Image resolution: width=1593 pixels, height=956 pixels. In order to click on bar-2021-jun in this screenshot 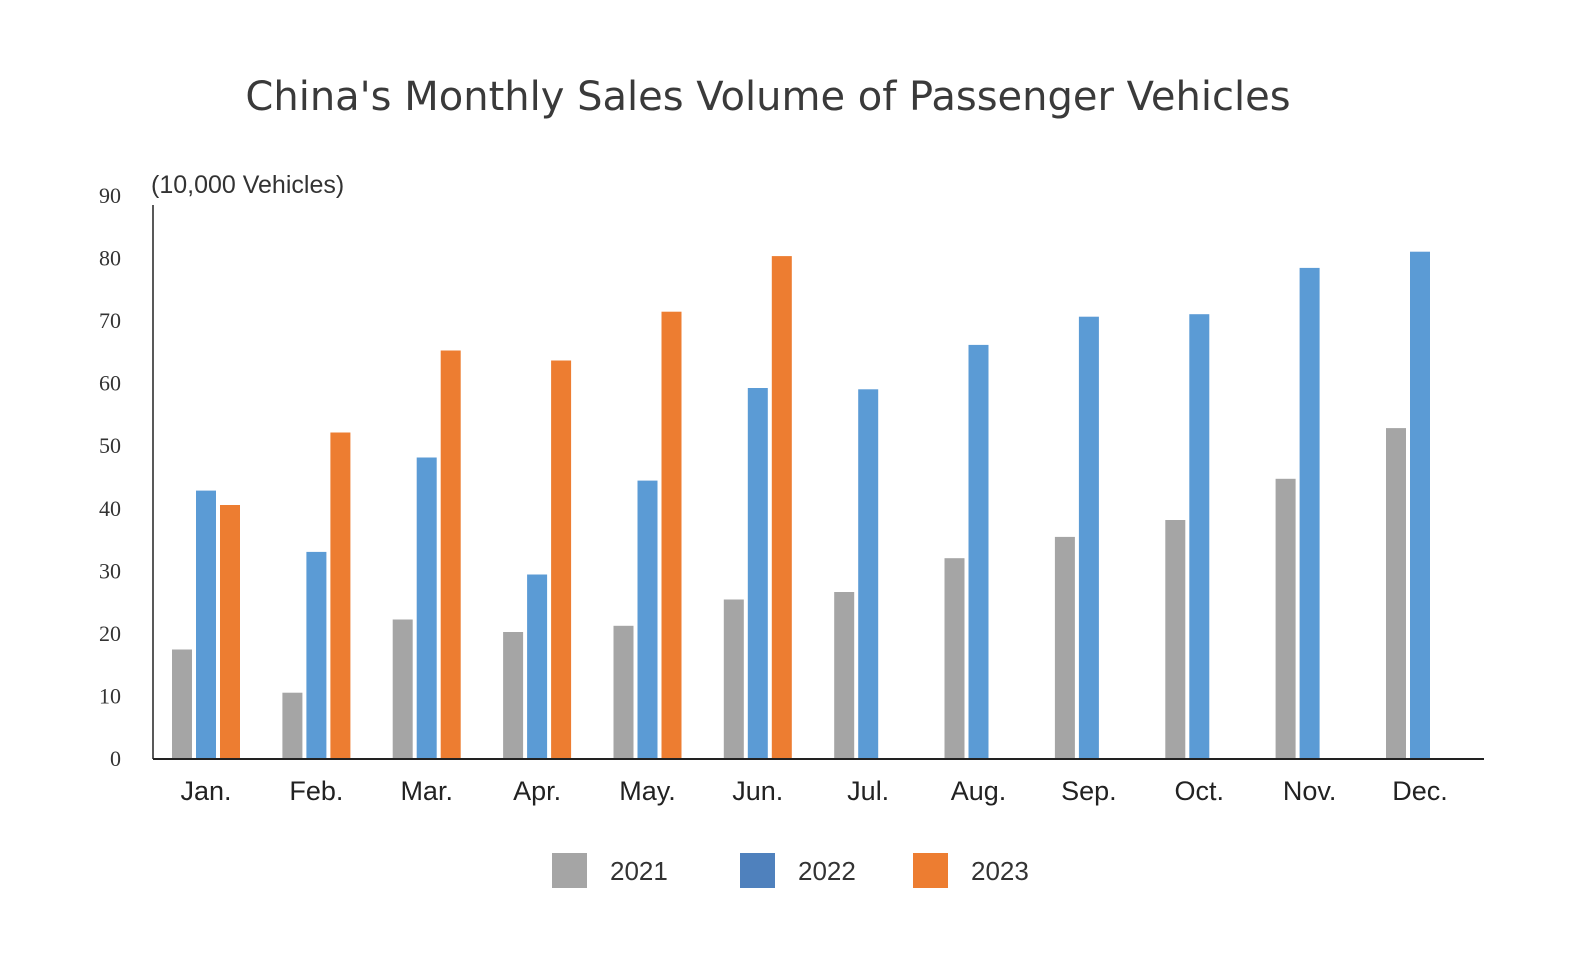, I will do `click(733, 679)`.